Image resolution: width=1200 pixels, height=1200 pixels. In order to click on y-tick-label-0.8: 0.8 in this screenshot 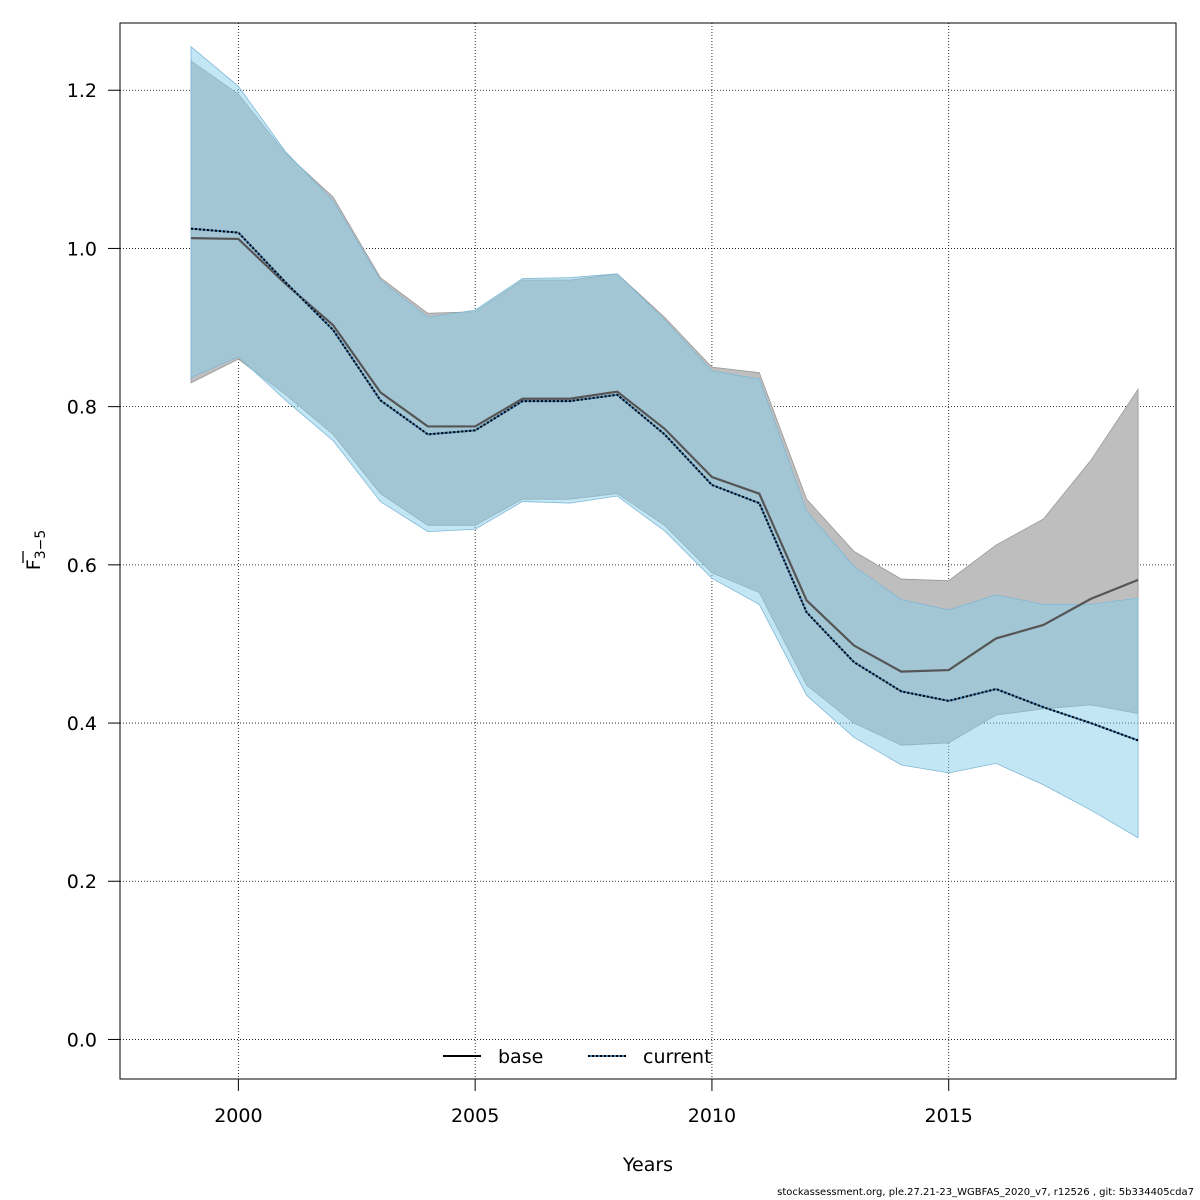, I will do `click(82, 408)`.